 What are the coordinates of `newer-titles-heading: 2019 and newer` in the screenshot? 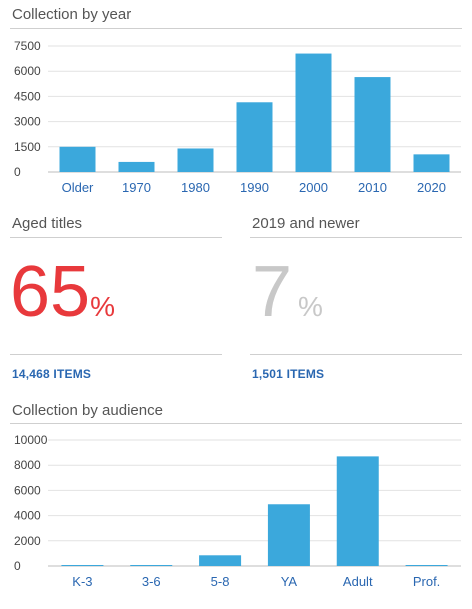 It's located at (306, 223).